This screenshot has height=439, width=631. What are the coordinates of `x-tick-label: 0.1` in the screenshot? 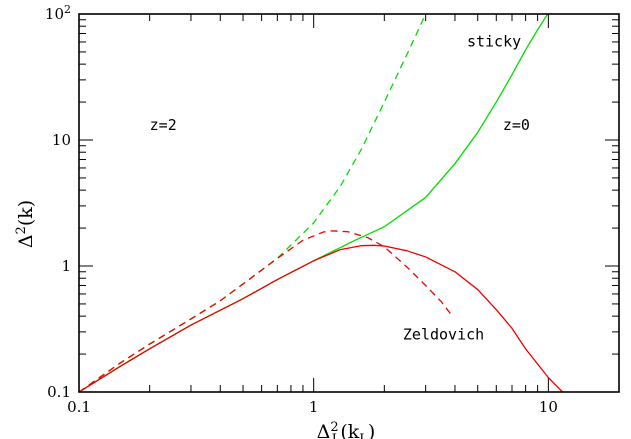 It's located at (79, 407).